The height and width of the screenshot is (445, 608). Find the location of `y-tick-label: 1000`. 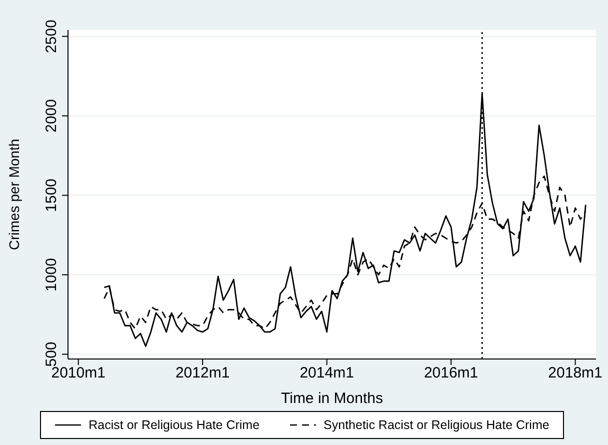

y-tick-label: 1000 is located at coordinates (51, 275).